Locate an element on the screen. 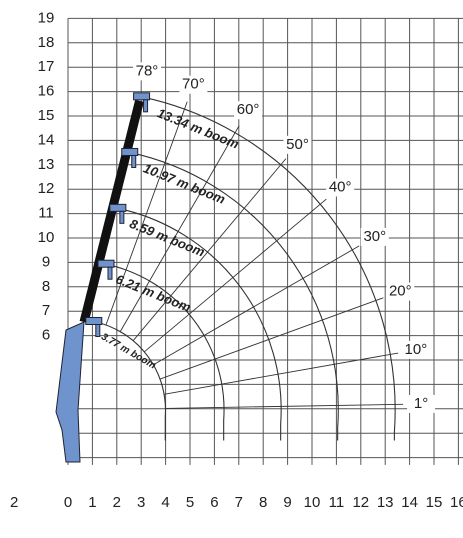 Image resolution: width=463 pixels, height=538 pixels. angle-label: 60° is located at coordinates (248, 109).